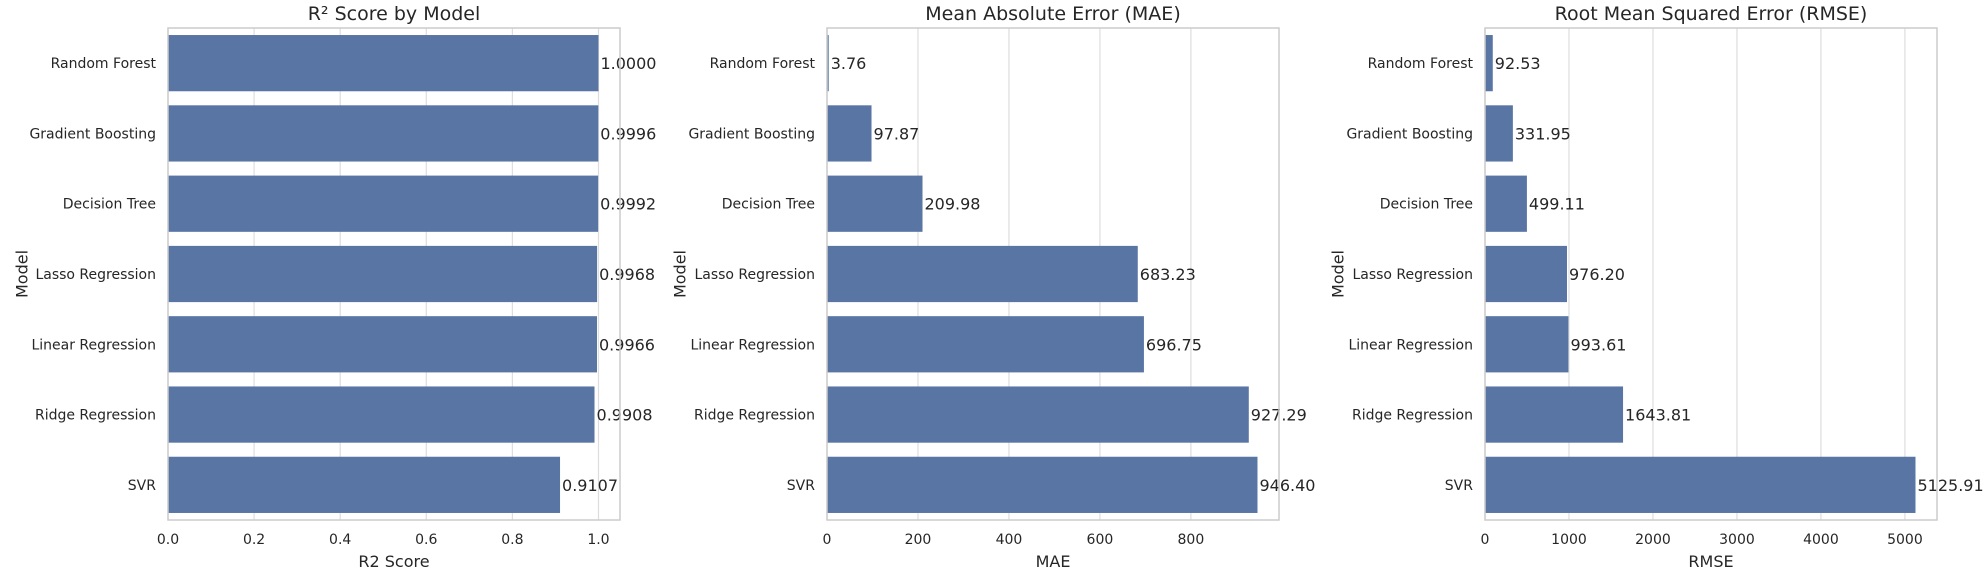  Describe the element at coordinates (1950, 485) in the screenshot. I see `data-label: 5125.91` at that location.